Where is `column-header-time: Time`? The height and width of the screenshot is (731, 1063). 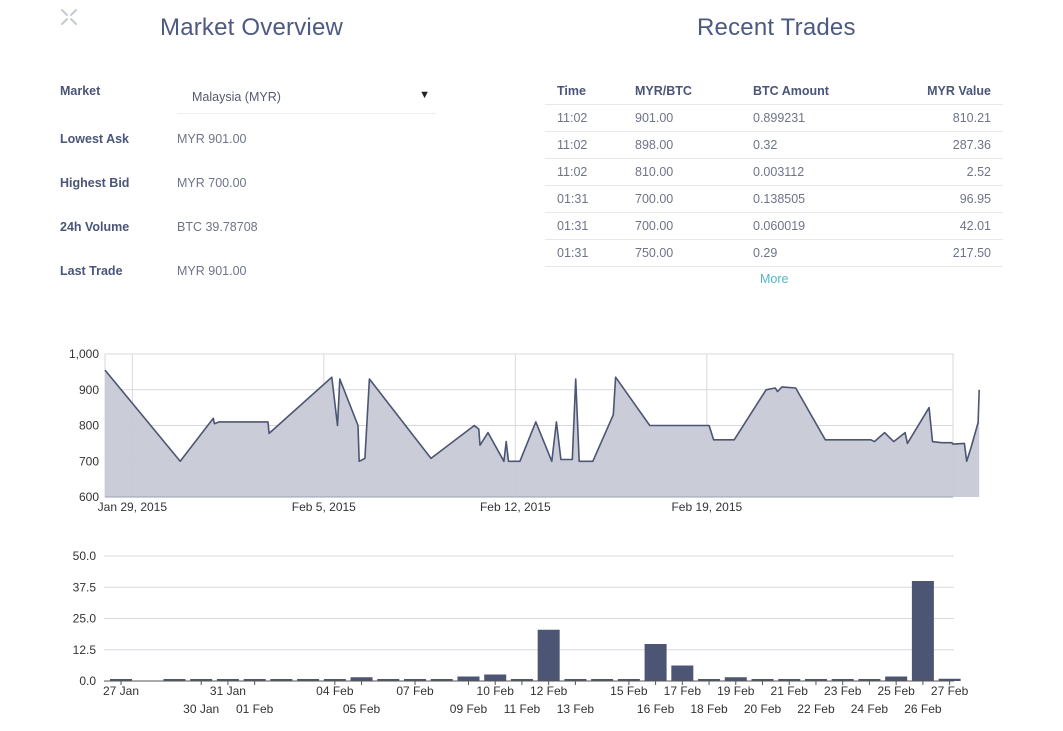
column-header-time: Time is located at coordinates (590, 91).